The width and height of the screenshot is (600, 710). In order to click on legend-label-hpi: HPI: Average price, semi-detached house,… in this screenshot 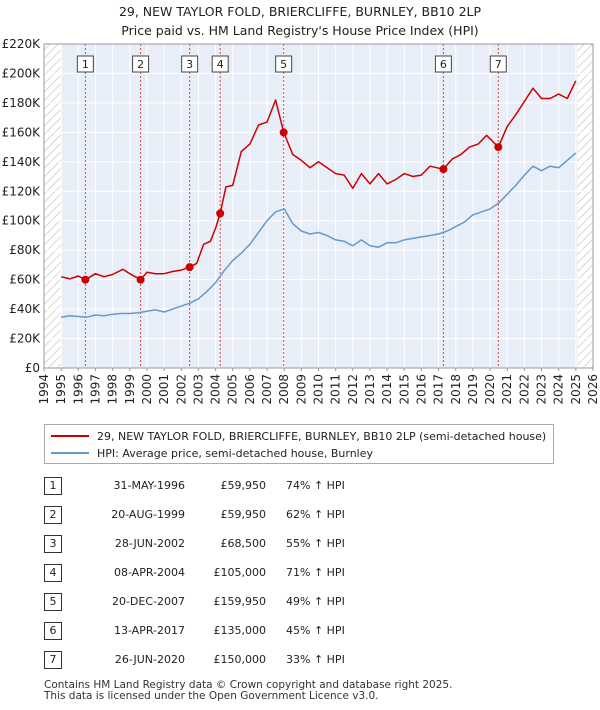, I will do `click(235, 453)`.